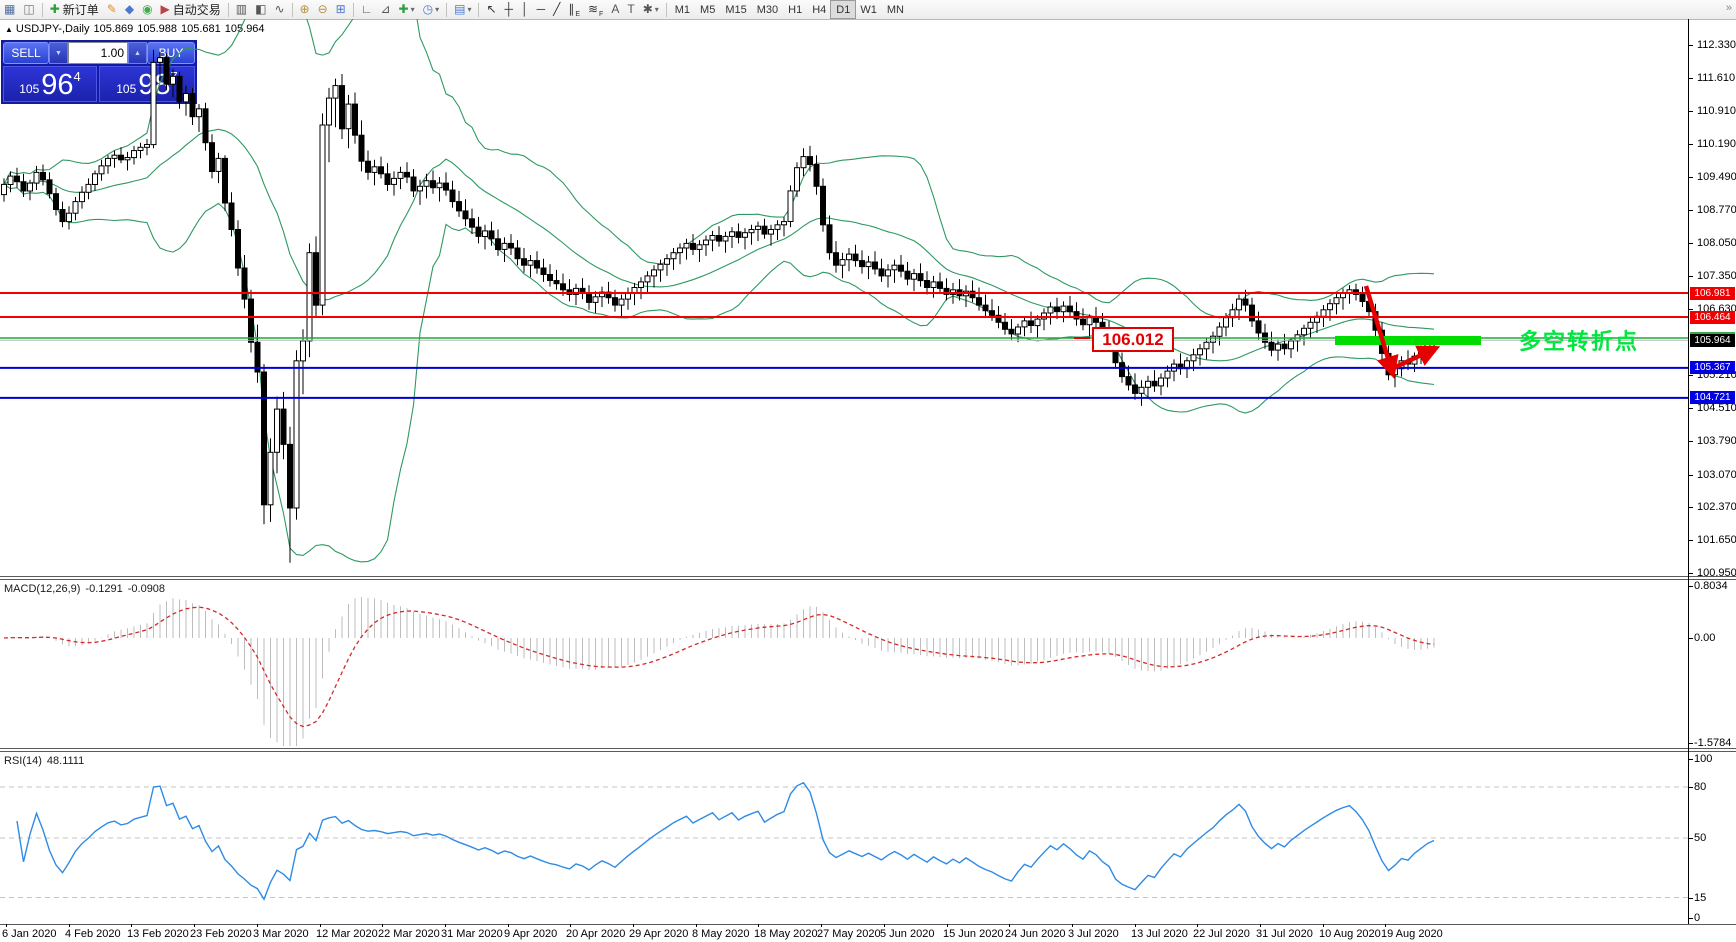  I want to click on axis-border, so click(1688, 471).